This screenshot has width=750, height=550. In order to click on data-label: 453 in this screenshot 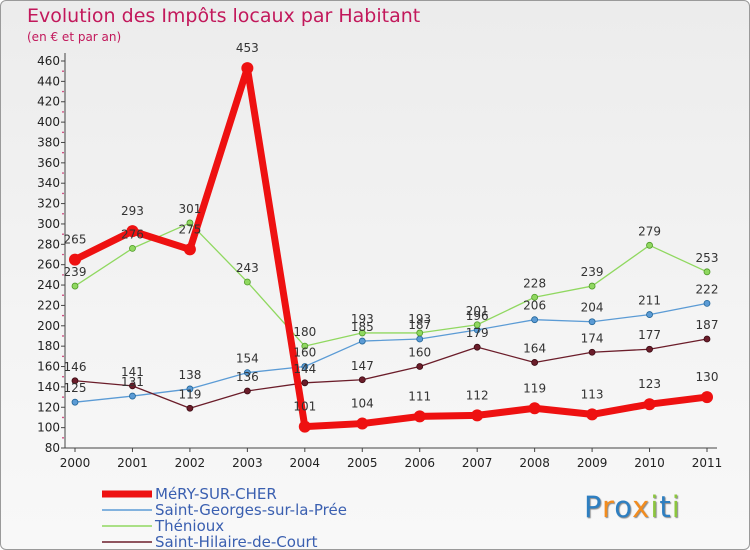, I will do `click(247, 48)`.